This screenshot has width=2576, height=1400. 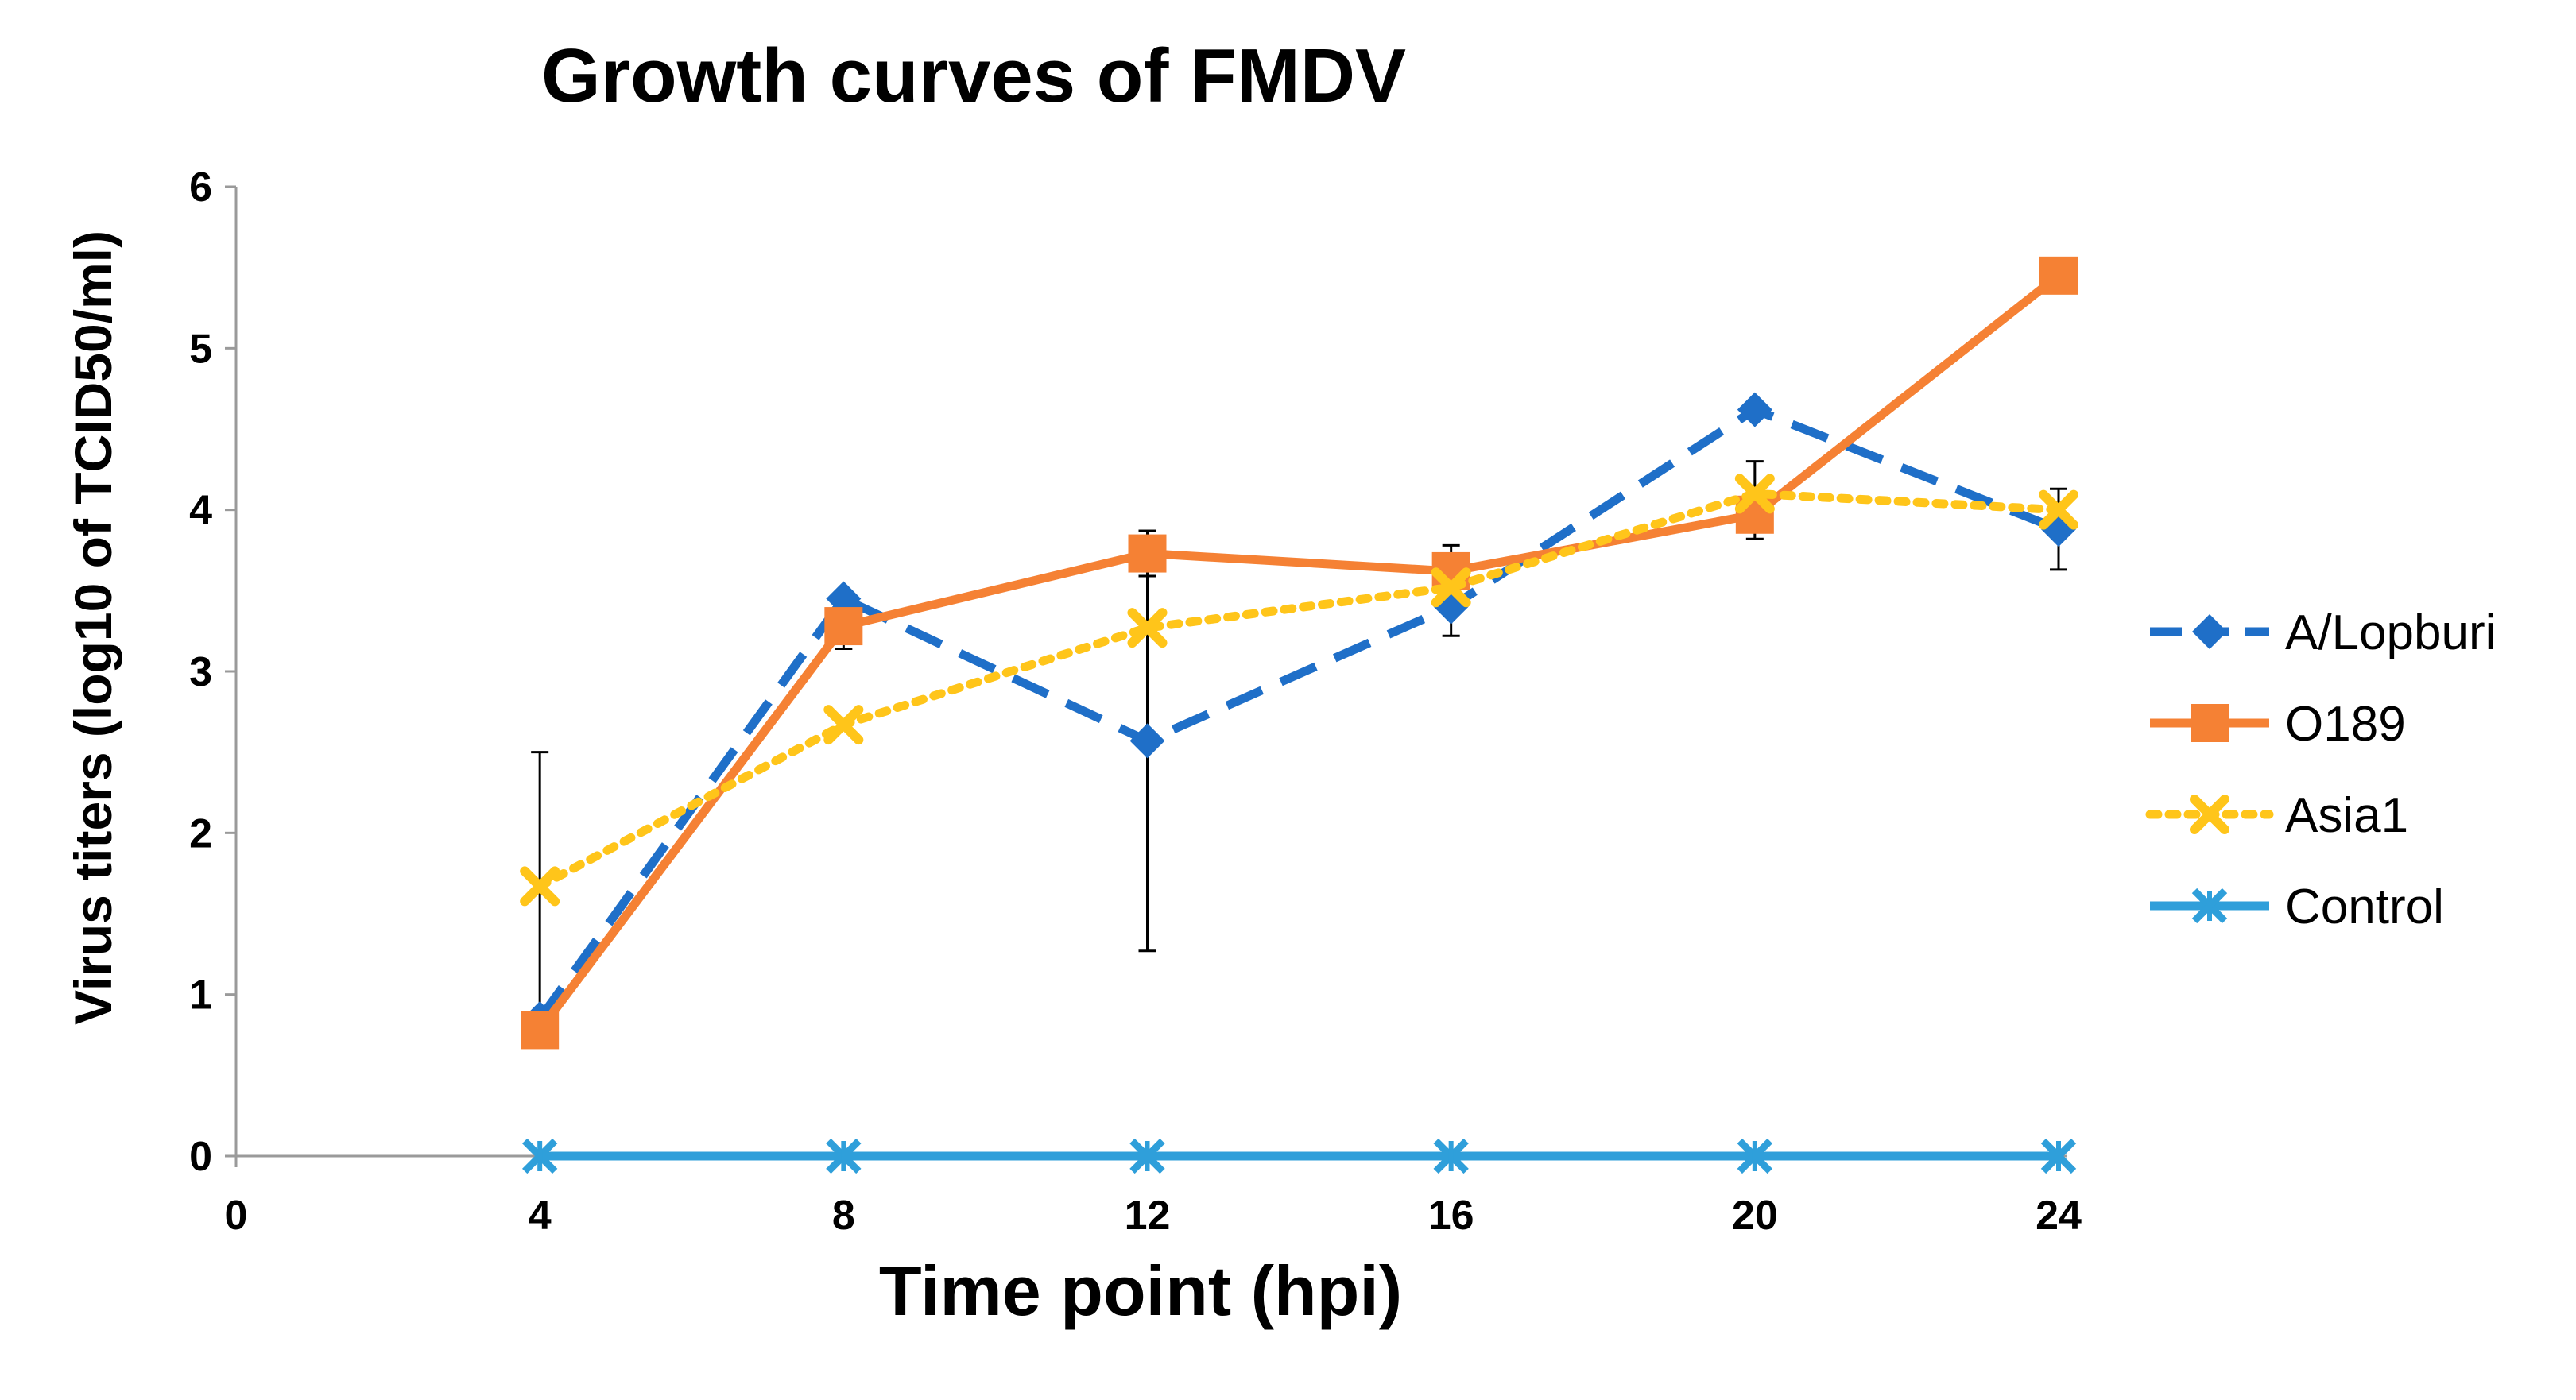 I want to click on y-tick-label: 6, so click(x=200, y=188).